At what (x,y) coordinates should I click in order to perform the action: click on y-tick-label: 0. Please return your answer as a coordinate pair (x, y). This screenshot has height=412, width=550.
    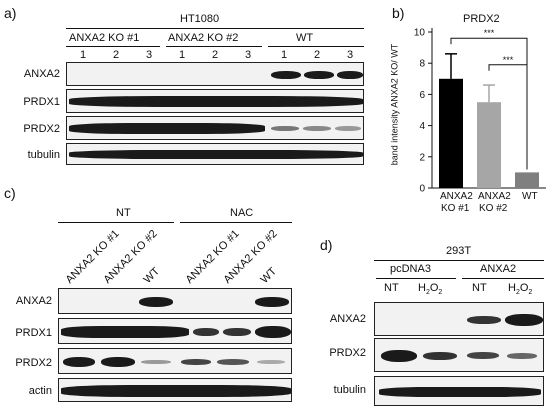
    Looking at the image, I should click on (422, 189).